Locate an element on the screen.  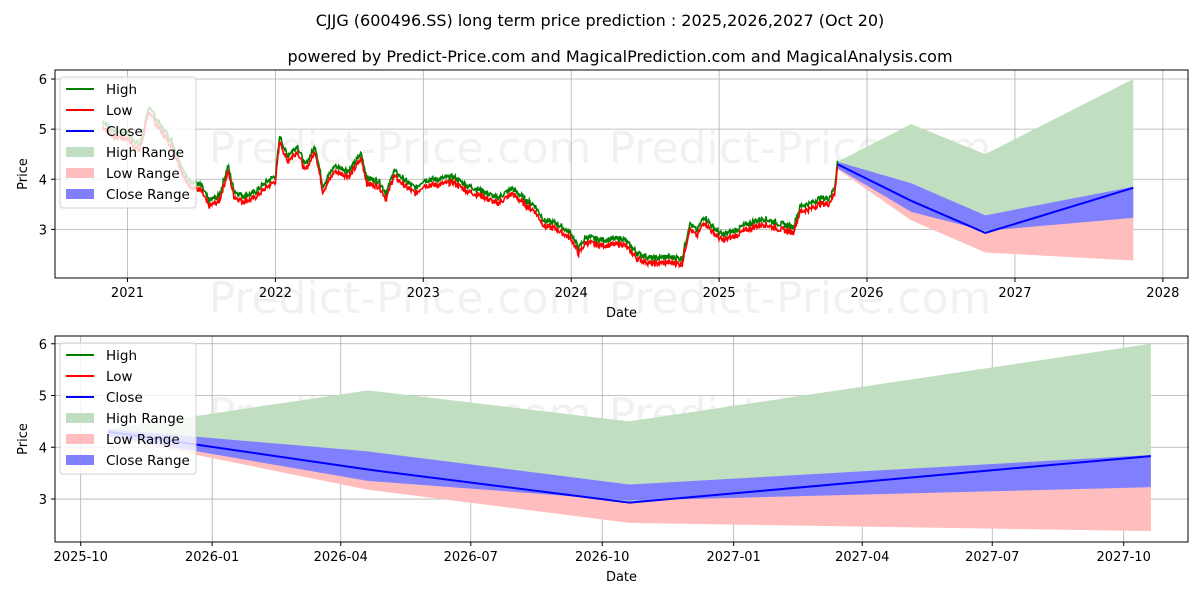
x-tick-label: 2027-10 is located at coordinates (1124, 557).